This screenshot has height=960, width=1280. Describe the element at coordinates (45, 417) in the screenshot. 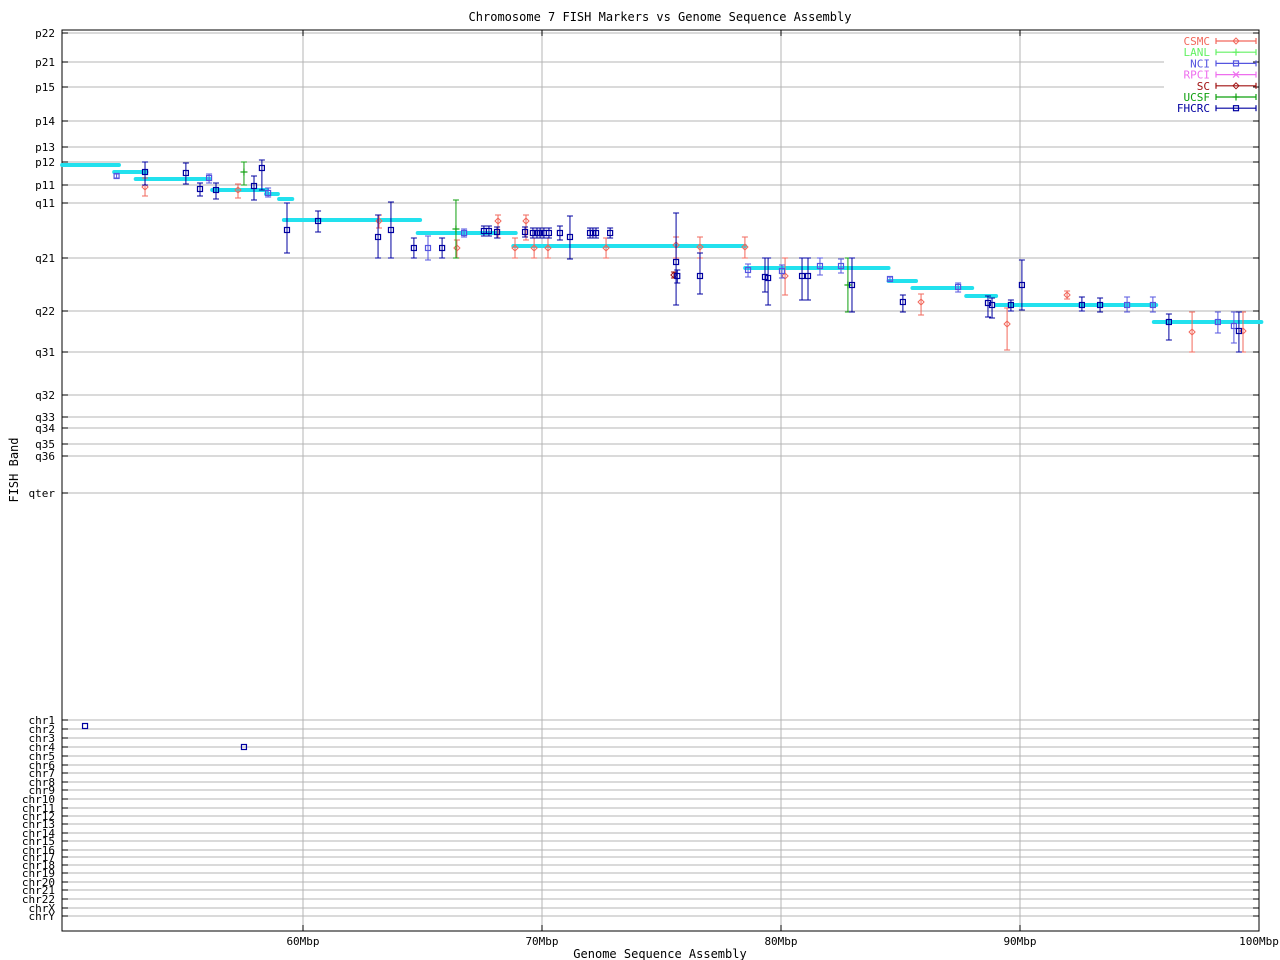

I see `svg-text: q33` at that location.